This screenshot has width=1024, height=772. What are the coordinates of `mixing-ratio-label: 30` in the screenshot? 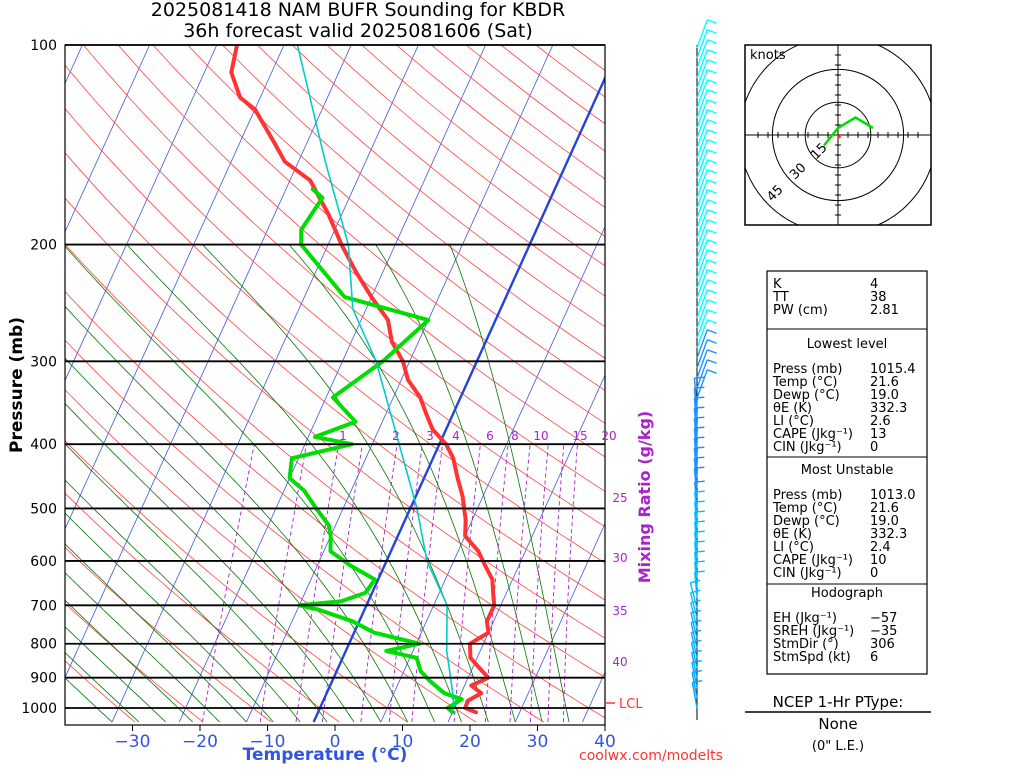 It's located at (619, 558).